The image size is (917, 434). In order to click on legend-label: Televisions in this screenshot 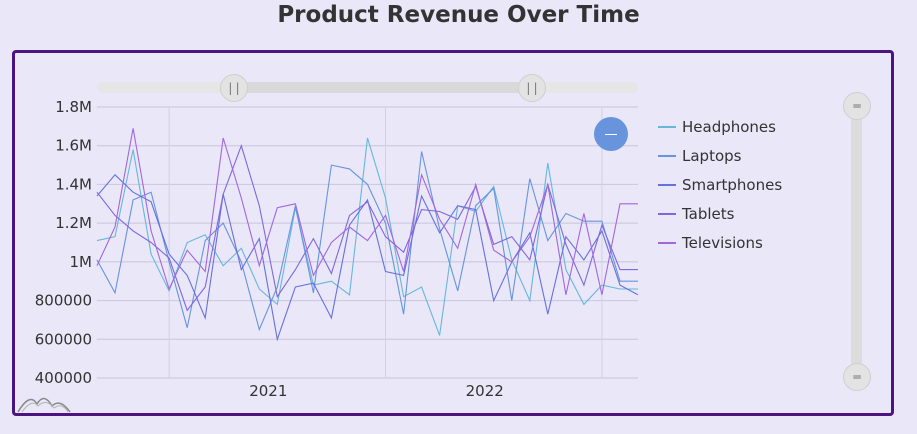, I will do `click(722, 242)`.